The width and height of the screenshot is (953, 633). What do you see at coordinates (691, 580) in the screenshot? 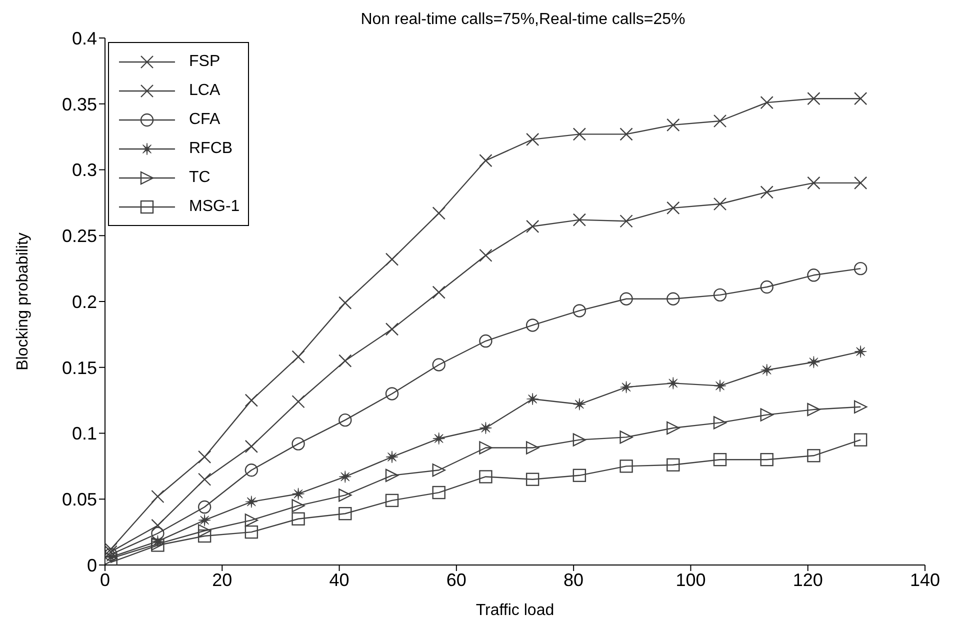
I see `x-tick-label: 100` at bounding box center [691, 580].